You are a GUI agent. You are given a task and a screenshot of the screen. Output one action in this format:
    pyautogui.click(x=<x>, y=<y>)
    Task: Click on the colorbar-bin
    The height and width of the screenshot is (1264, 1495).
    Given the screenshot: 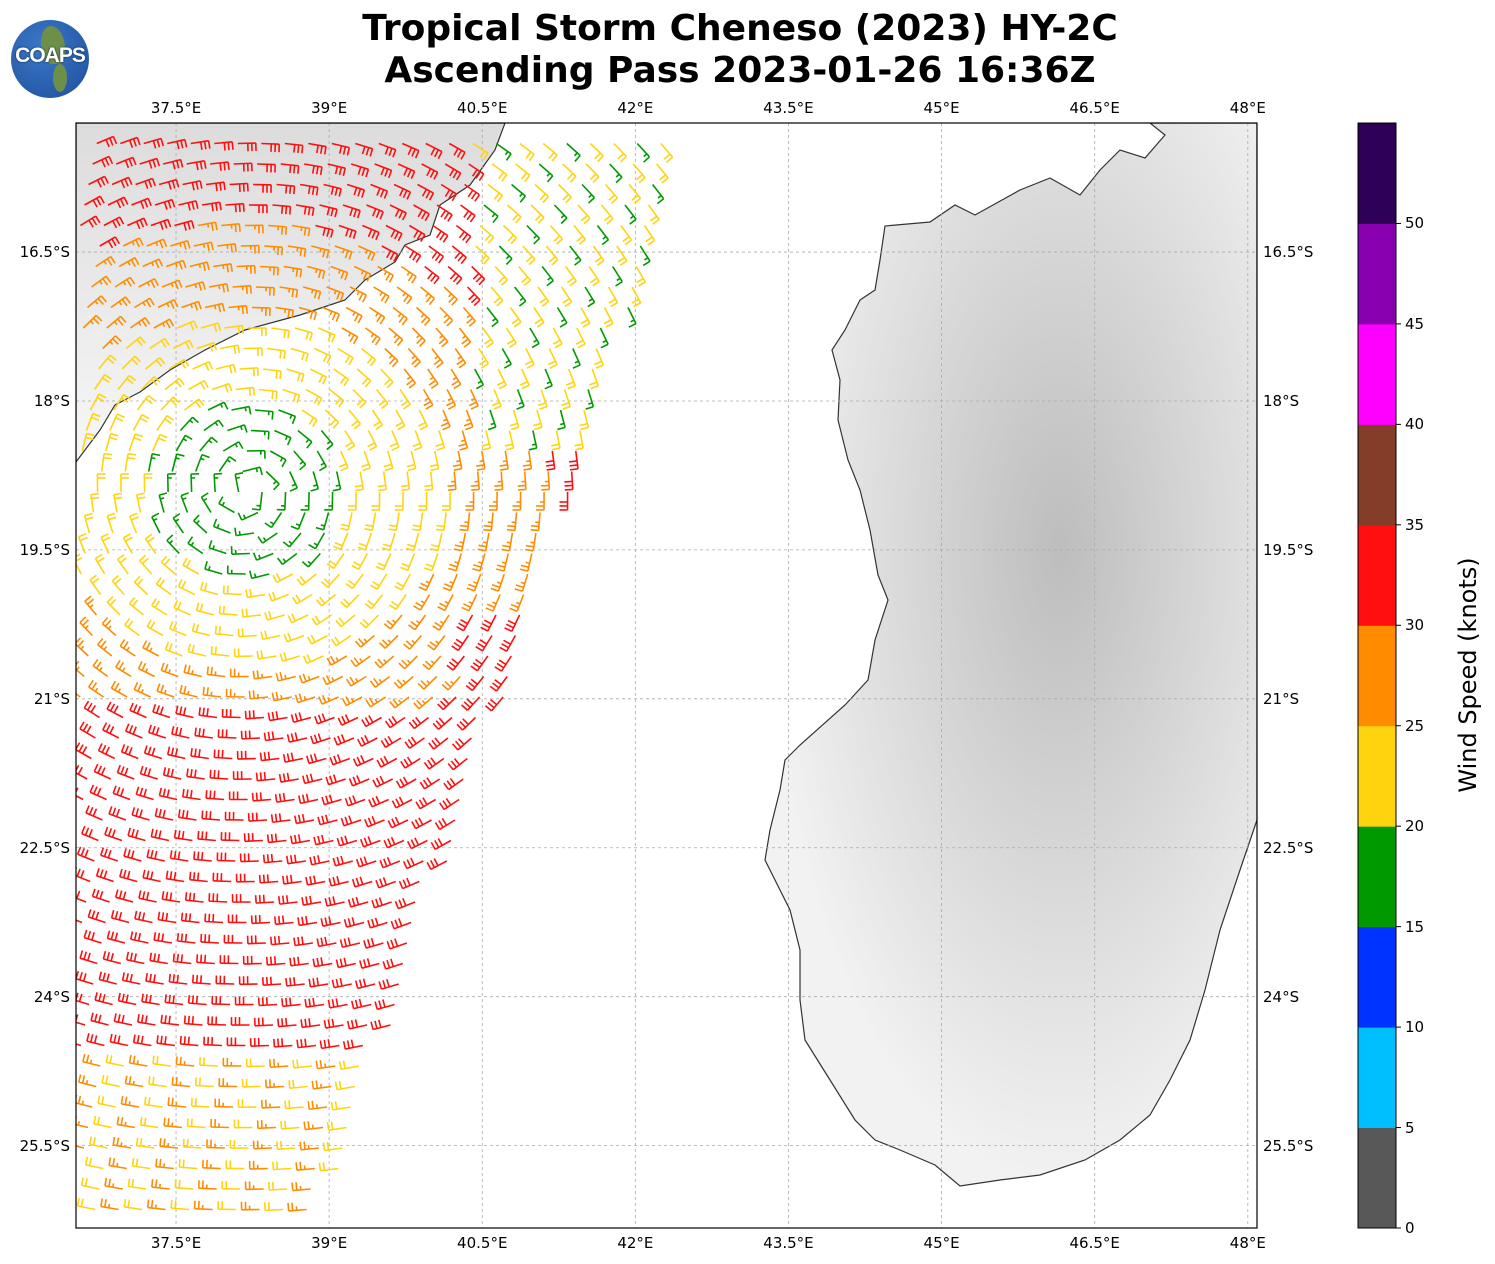 What is the action you would take?
    pyautogui.click(x=1377, y=575)
    